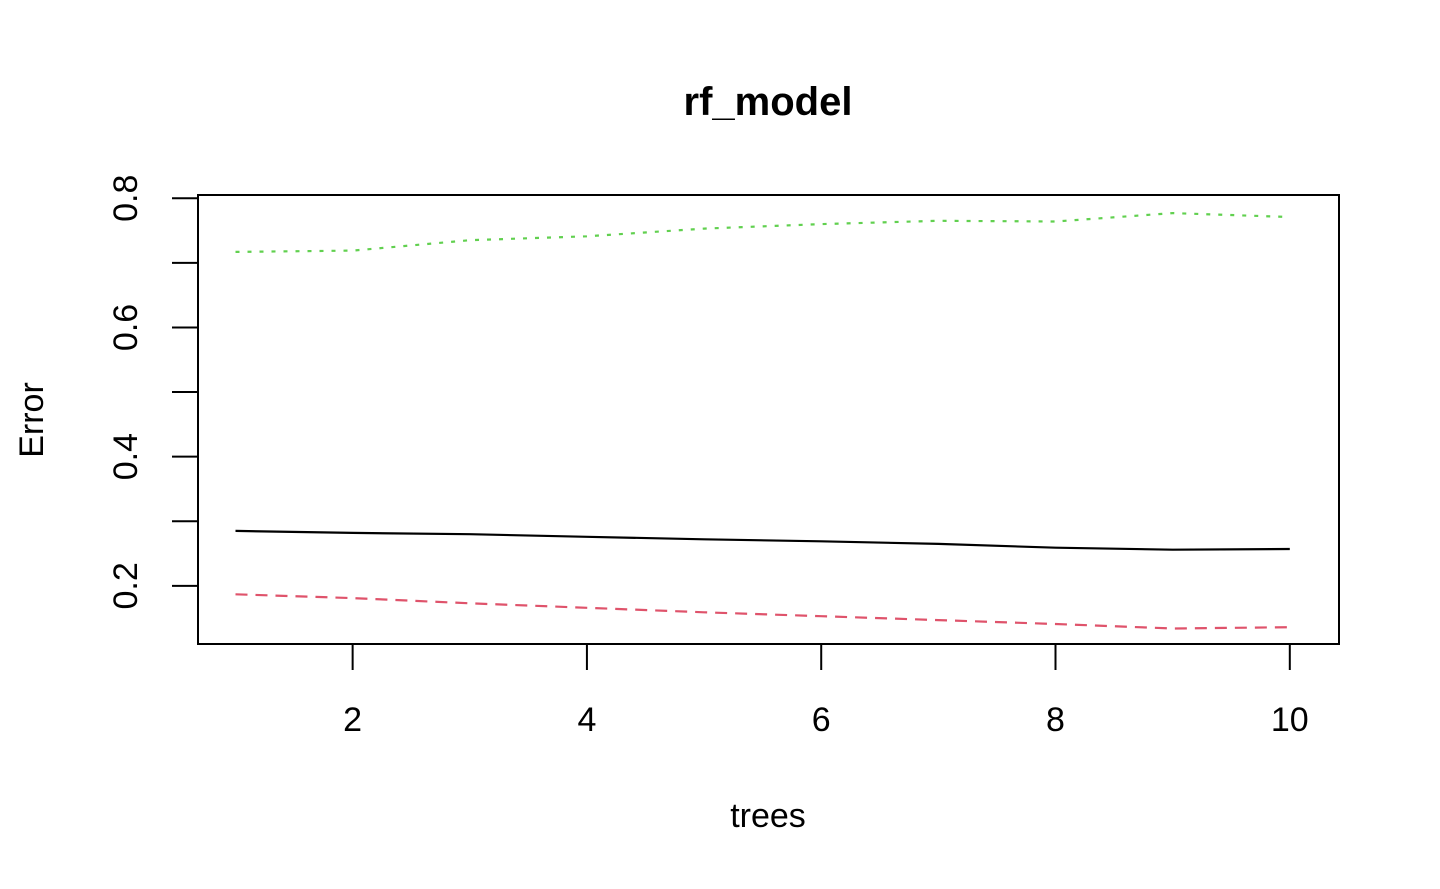 The width and height of the screenshot is (1440, 889). What do you see at coordinates (126, 198) in the screenshot?
I see `y-tick-label-0.8: 0.8` at bounding box center [126, 198].